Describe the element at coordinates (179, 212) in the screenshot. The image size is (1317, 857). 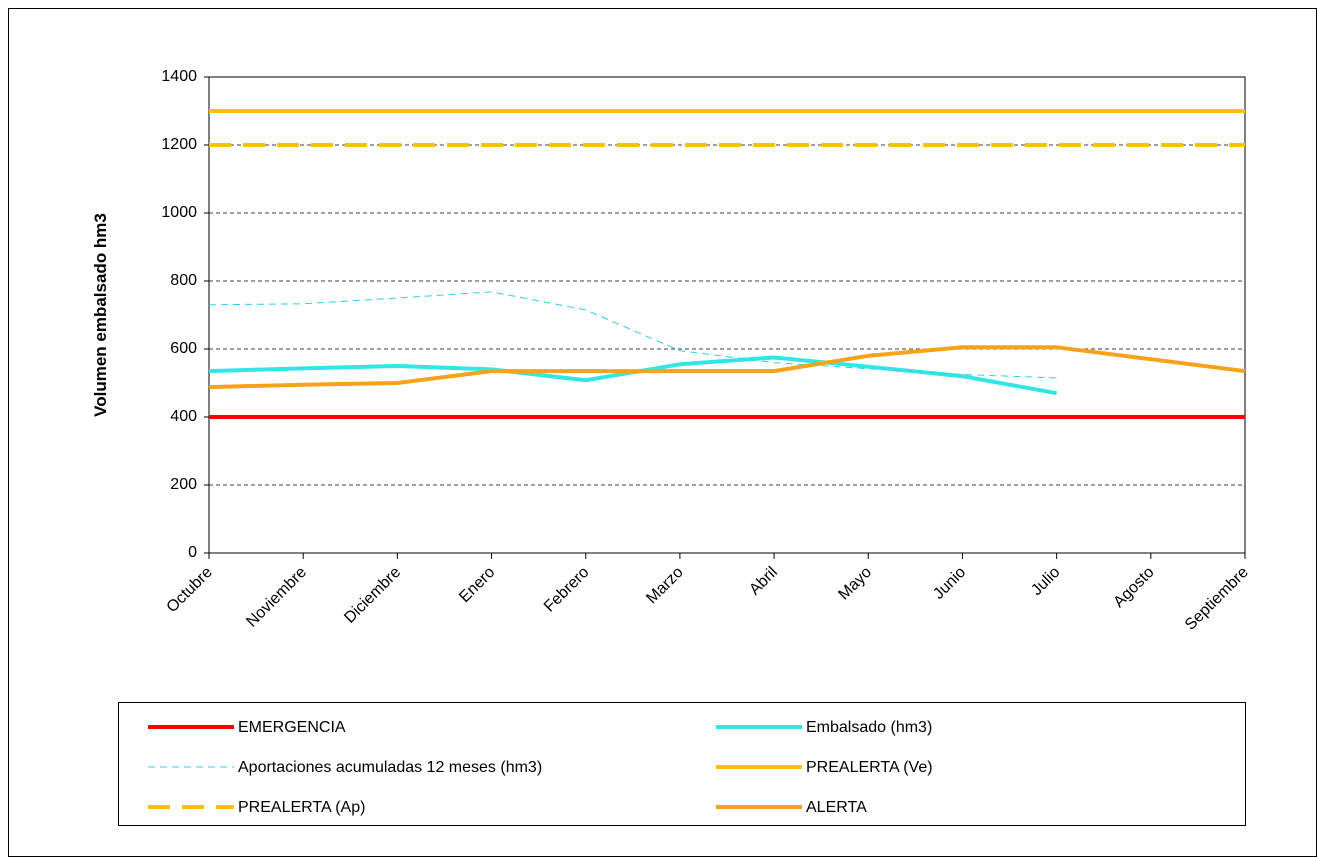
I see `y-tick-label: 1000` at that location.